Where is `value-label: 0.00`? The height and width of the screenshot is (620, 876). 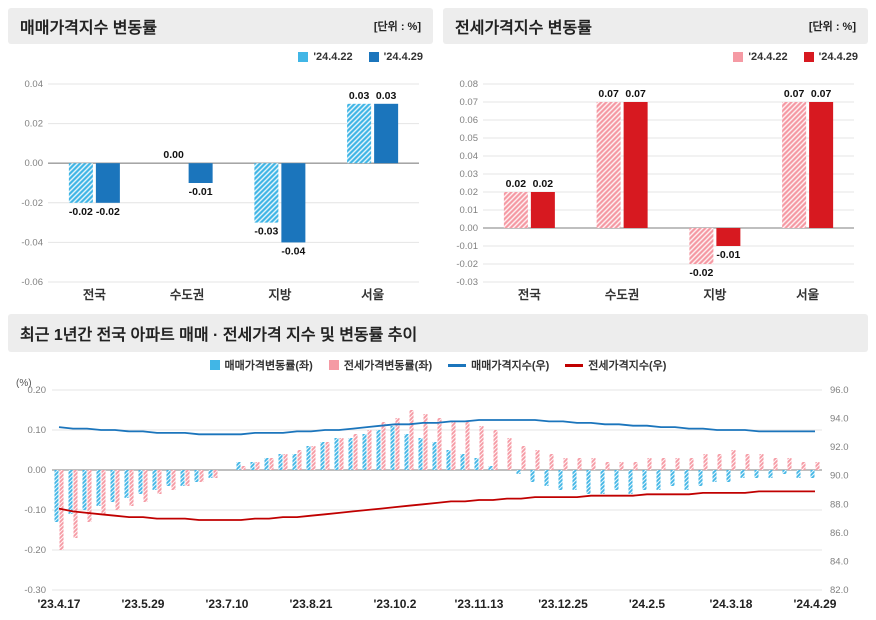 value-label: 0.00 is located at coordinates (173, 155).